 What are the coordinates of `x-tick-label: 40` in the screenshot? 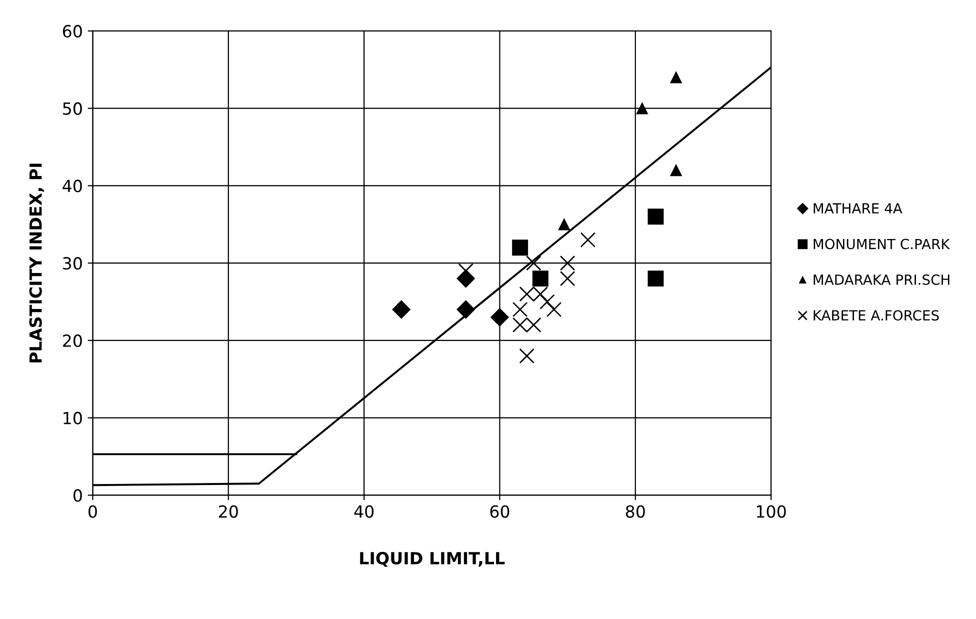 It's located at (364, 511).